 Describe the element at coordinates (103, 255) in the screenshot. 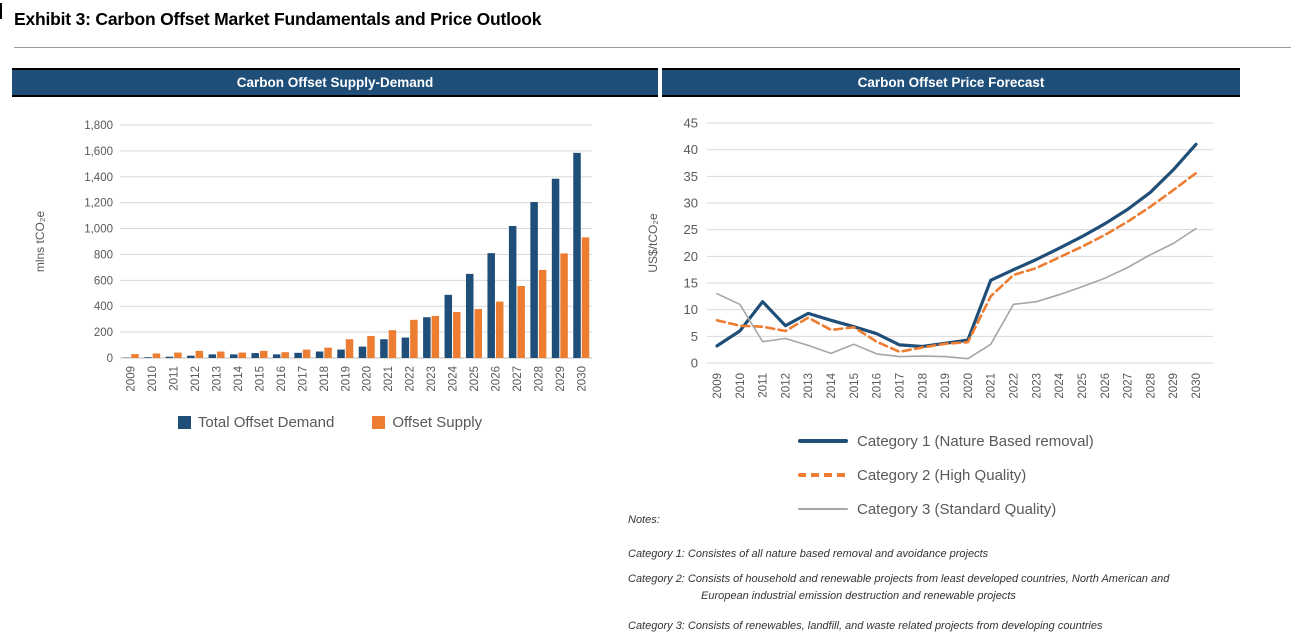

I see `svg-text: 800` at that location.